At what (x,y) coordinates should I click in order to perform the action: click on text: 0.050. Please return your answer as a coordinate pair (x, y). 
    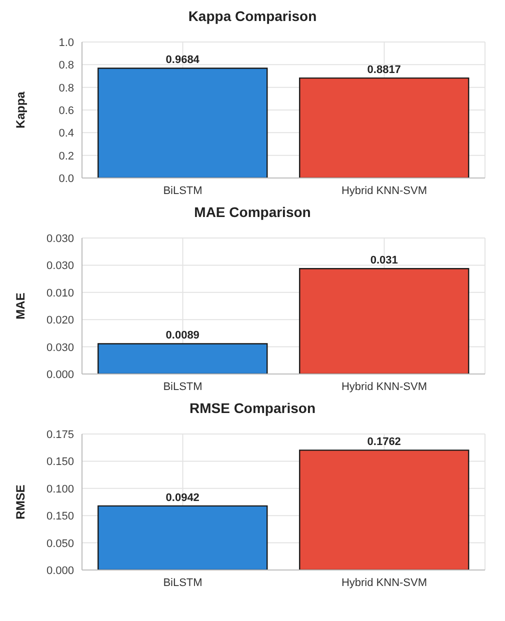
    Looking at the image, I should click on (60, 544).